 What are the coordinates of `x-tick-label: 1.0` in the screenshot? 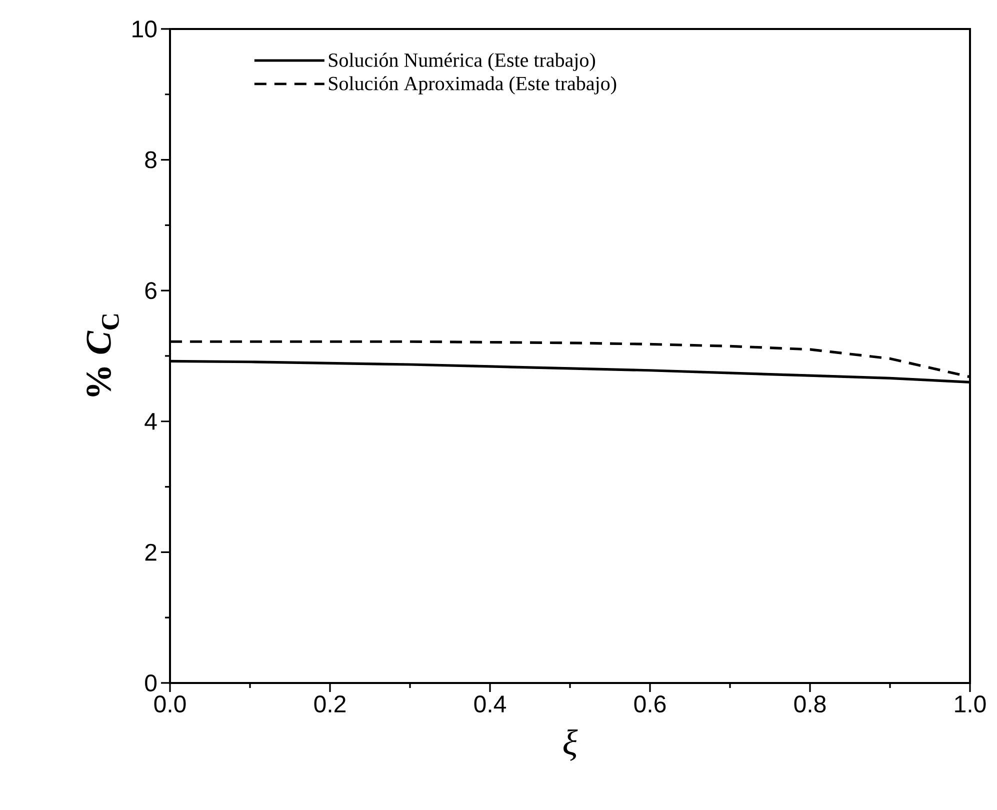 It's located at (970, 704).